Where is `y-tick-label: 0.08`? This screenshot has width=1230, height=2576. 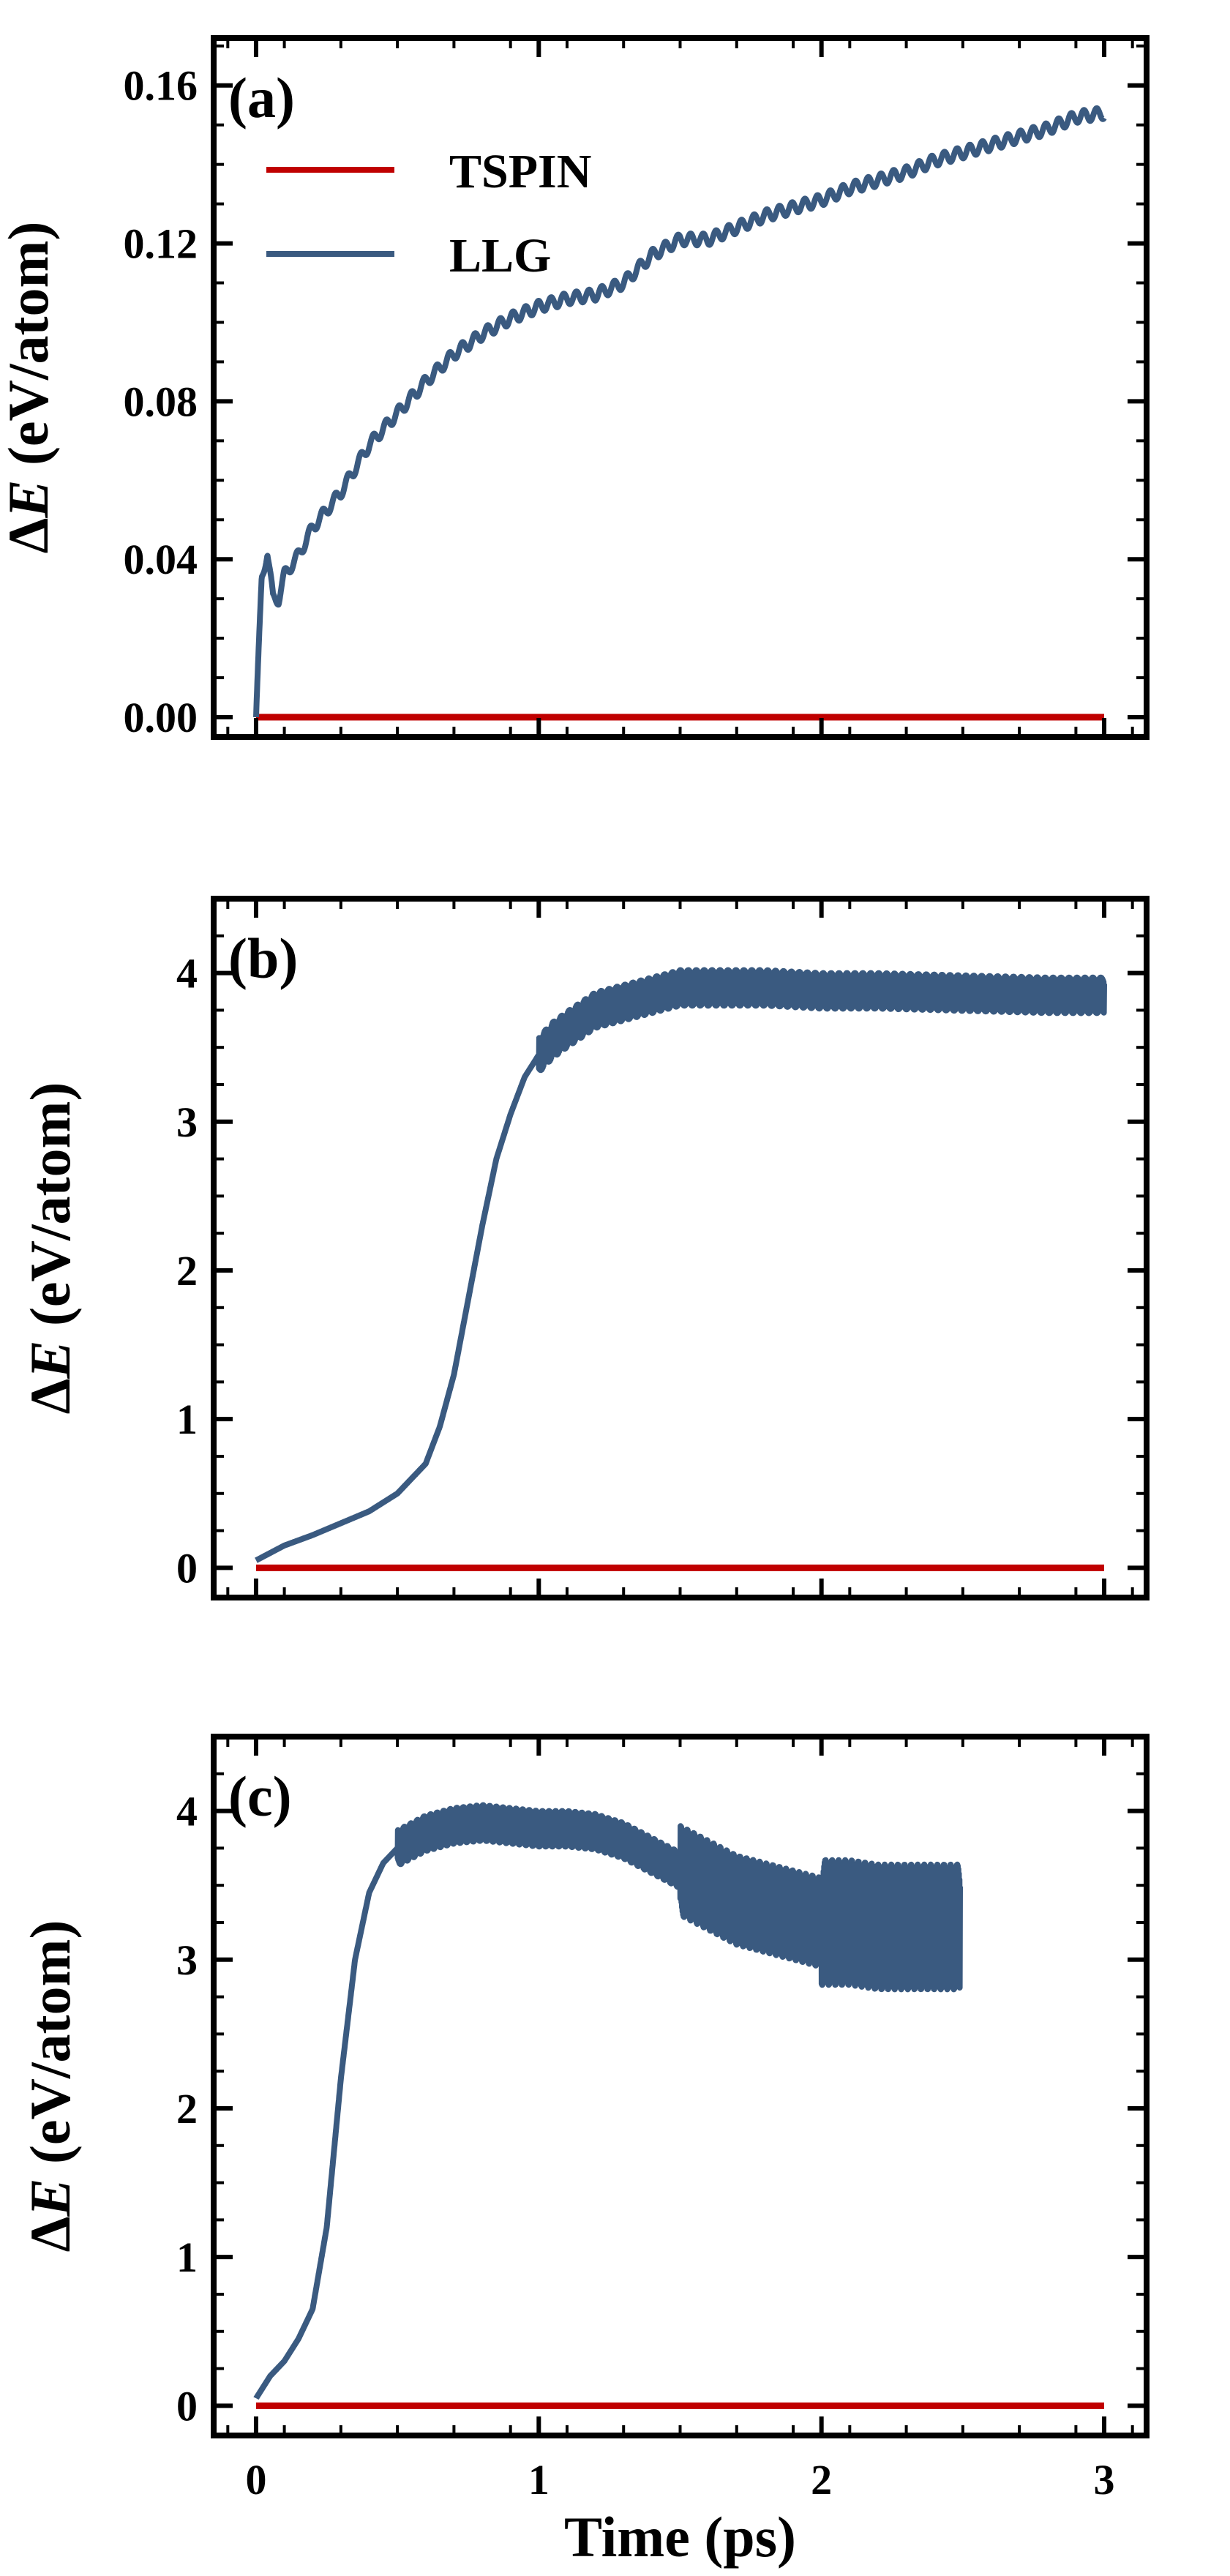 y-tick-label: 0.08 is located at coordinates (161, 401).